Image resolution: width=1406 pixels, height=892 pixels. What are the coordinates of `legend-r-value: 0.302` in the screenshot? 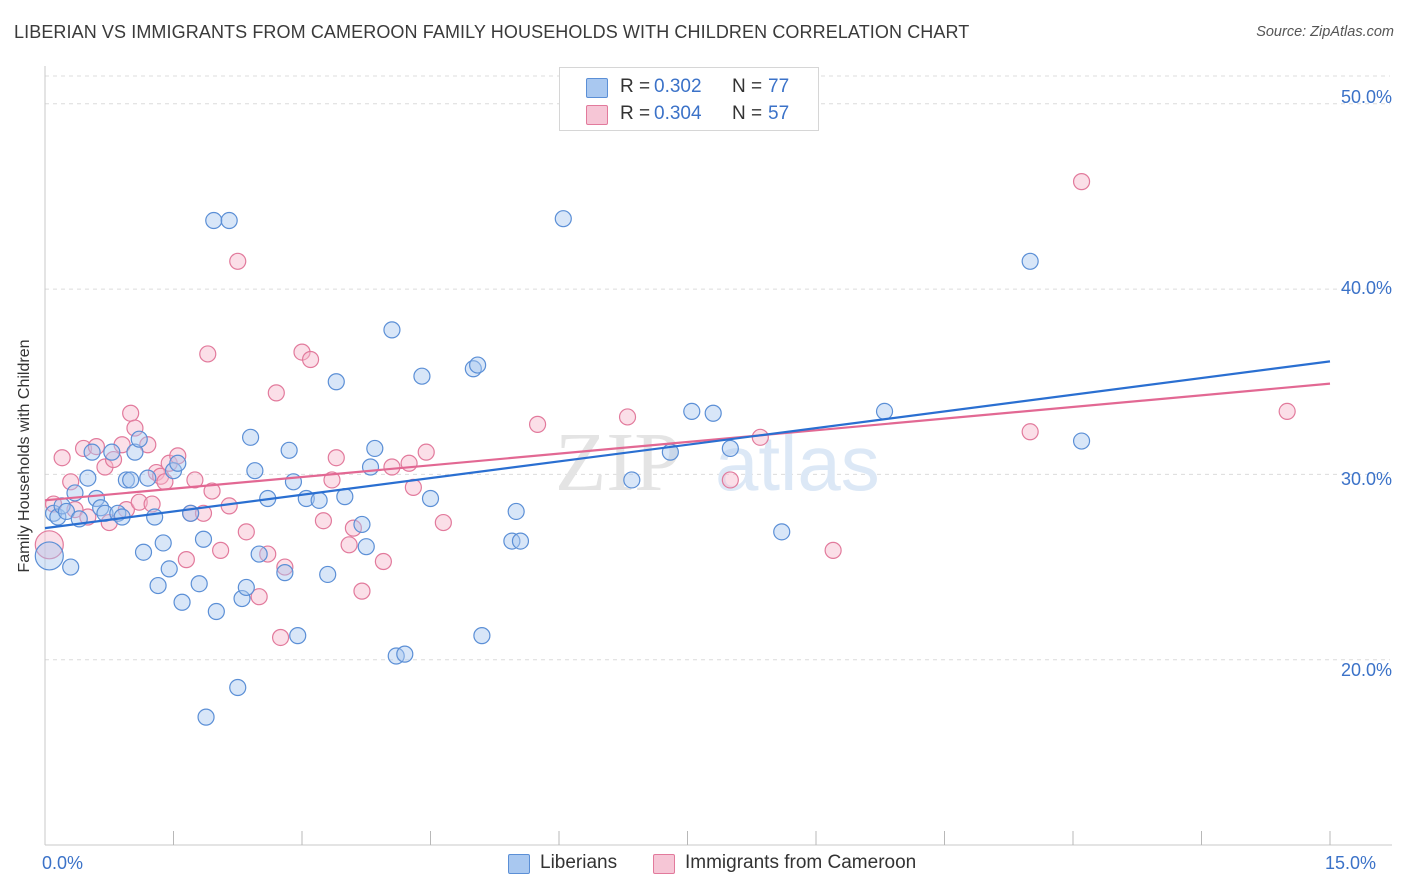 It's located at (678, 86).